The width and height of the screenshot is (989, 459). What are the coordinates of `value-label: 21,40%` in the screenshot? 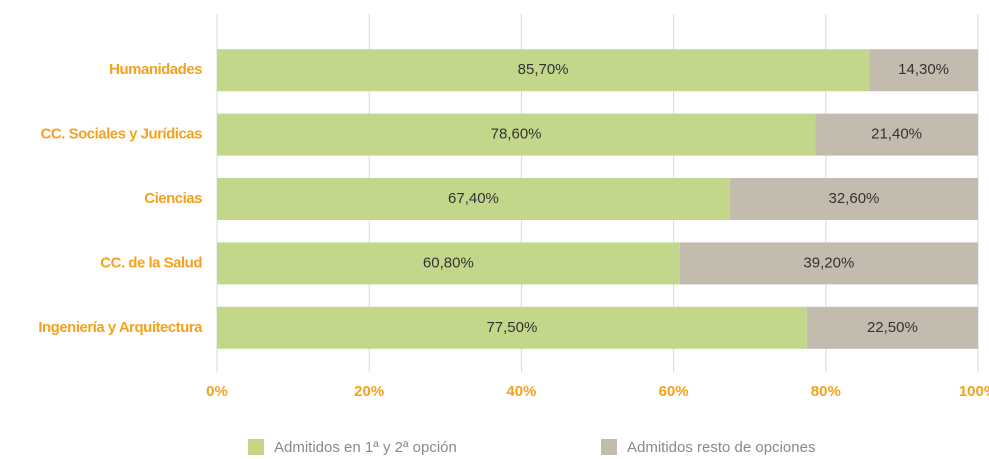 It's located at (896, 134).